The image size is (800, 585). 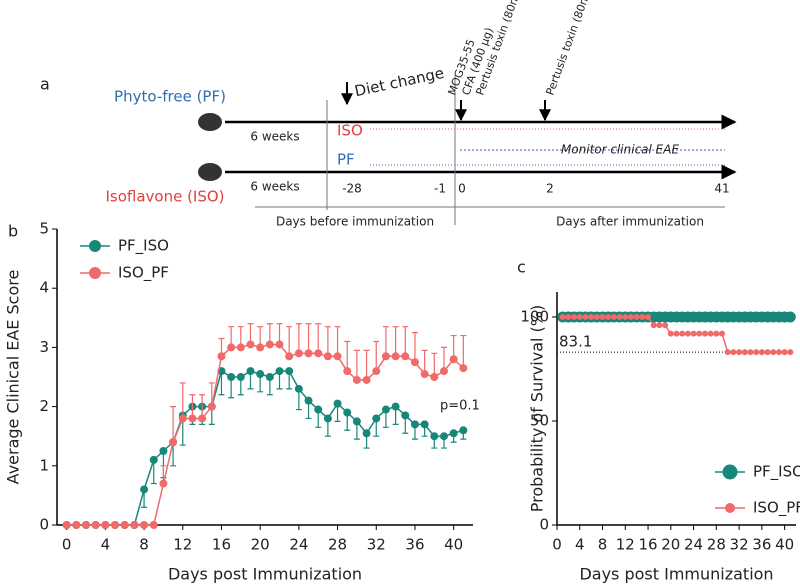 What do you see at coordinates (603, 545) in the screenshot?
I see `x-tick-label: 8` at bounding box center [603, 545].